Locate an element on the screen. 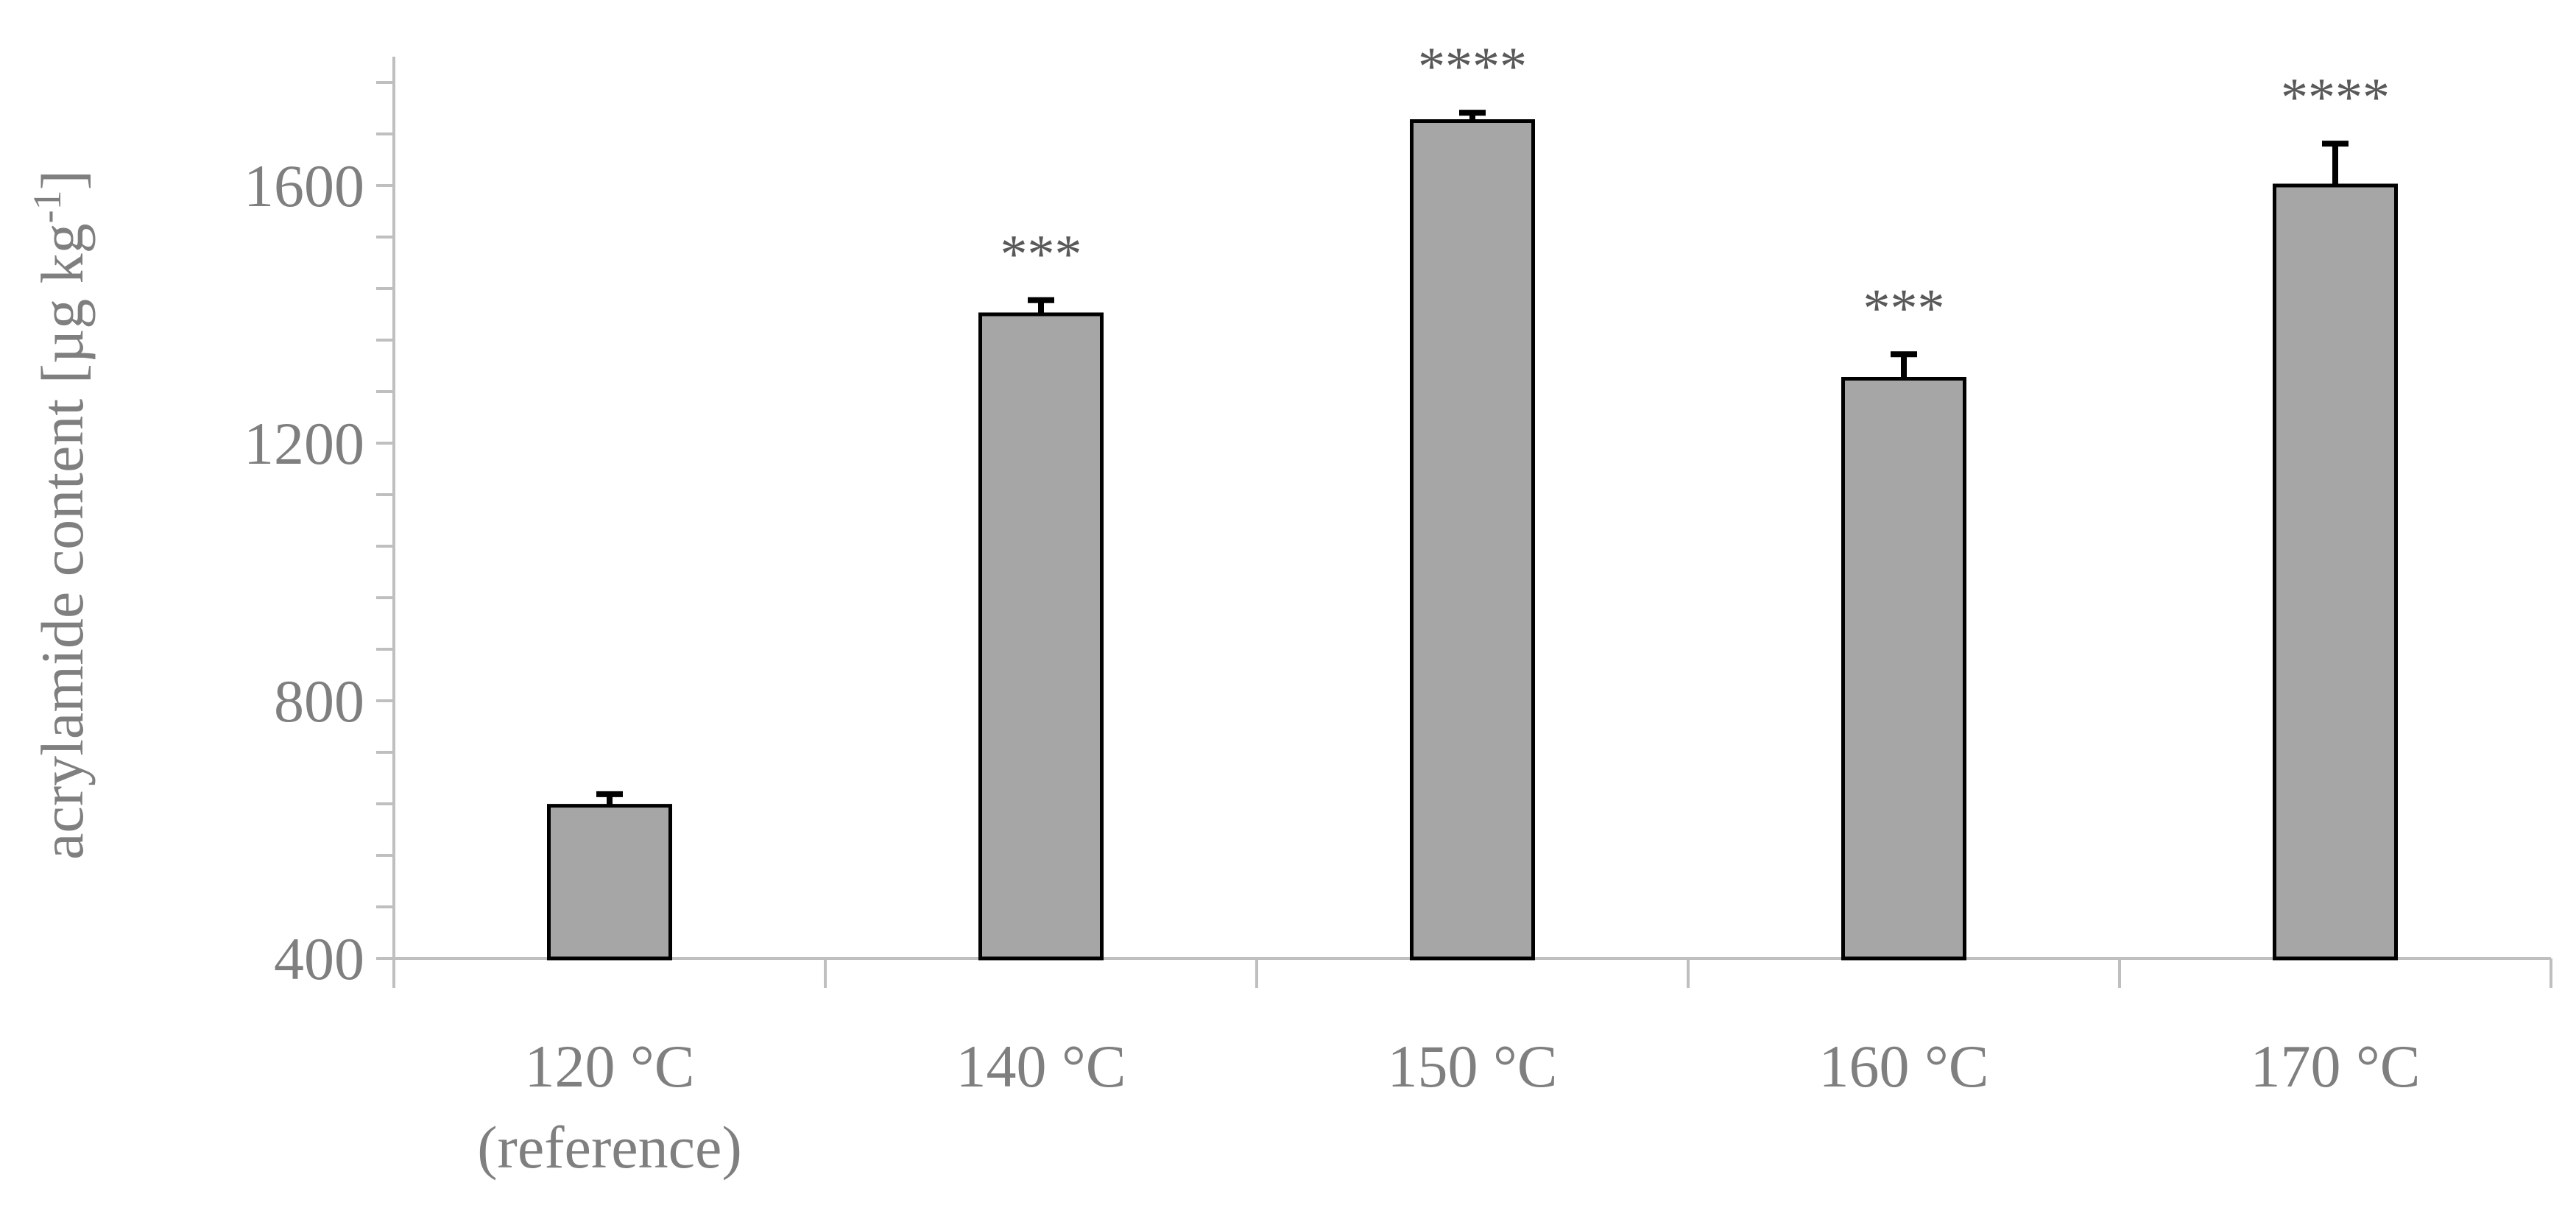 The height and width of the screenshot is (1219, 2576). y-axis-label-main: acrylamide content [µg kg is located at coordinates (62, 541).